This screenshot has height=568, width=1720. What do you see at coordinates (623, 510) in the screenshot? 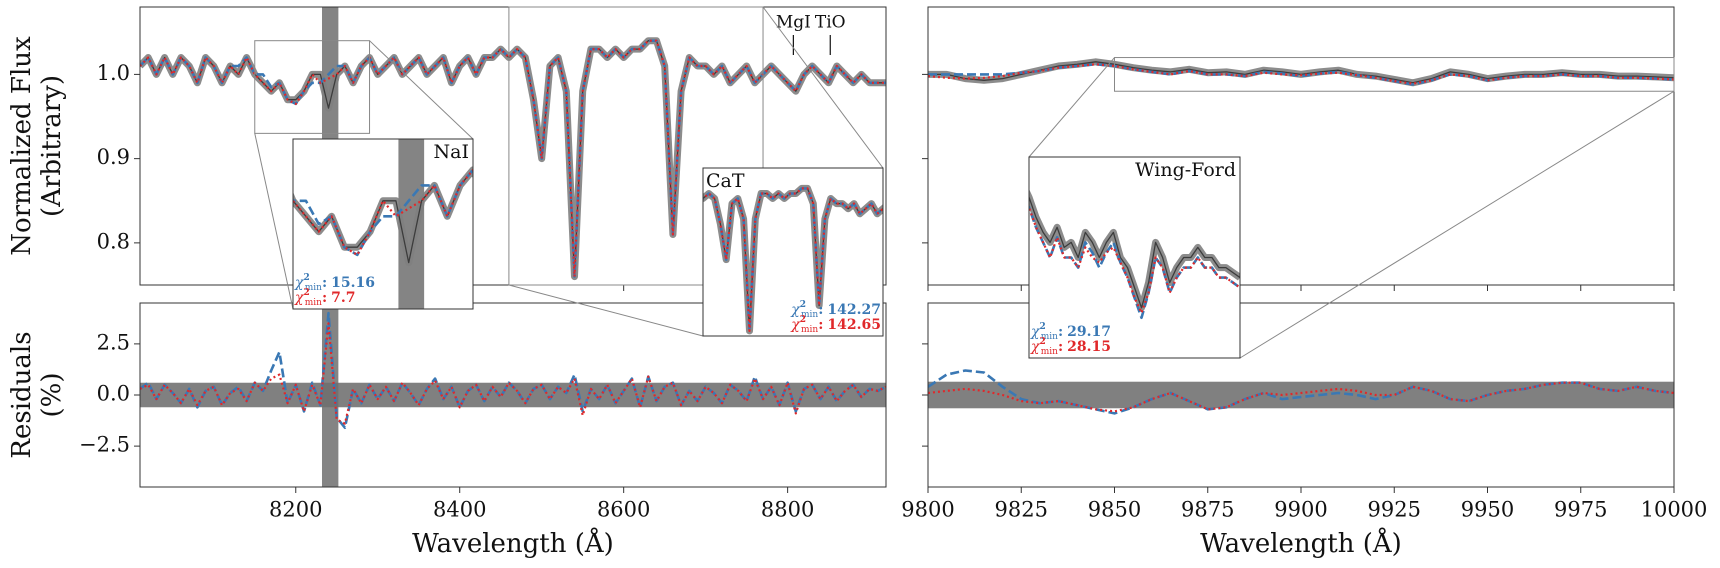
I see `x-tick-label: 8600` at bounding box center [623, 510].